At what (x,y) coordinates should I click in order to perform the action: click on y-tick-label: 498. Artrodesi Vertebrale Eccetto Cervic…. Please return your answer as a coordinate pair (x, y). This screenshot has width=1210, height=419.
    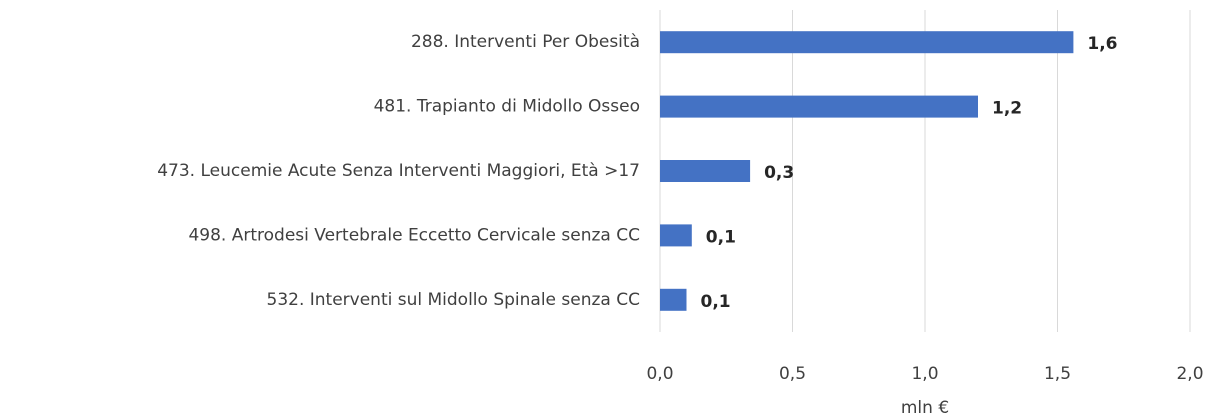
    Looking at the image, I should click on (414, 235).